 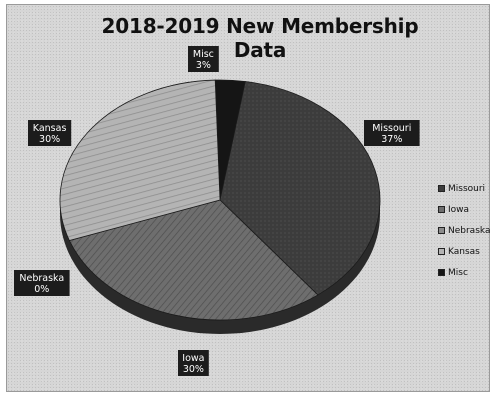 What do you see at coordinates (458, 272) in the screenshot?
I see `legend-label: Misc` at bounding box center [458, 272].